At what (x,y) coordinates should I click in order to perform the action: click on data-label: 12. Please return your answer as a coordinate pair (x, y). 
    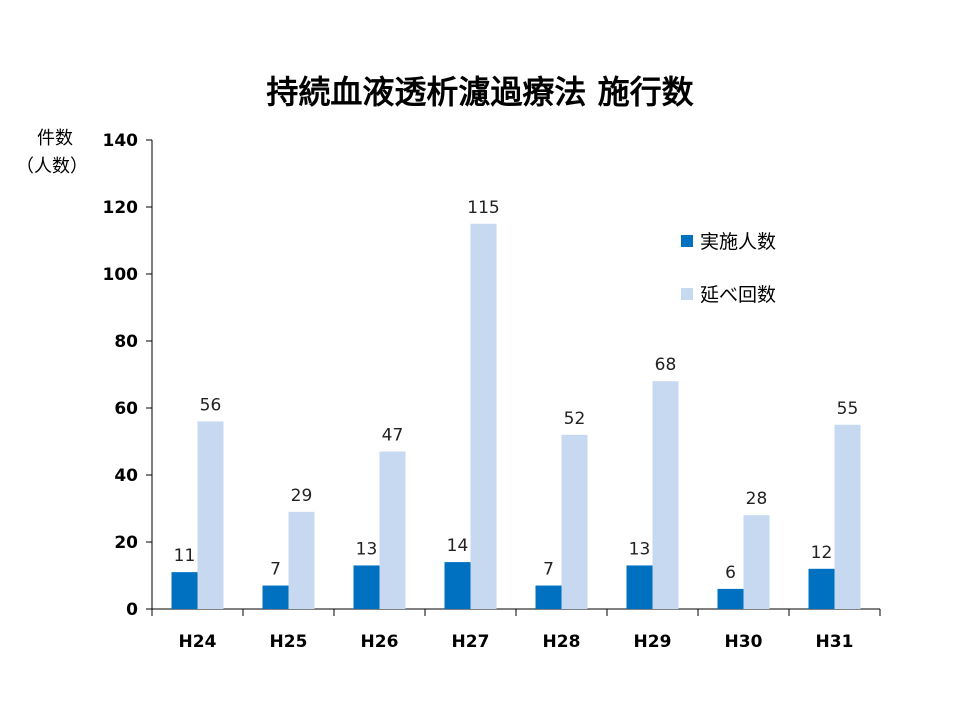
    Looking at the image, I should click on (822, 553).